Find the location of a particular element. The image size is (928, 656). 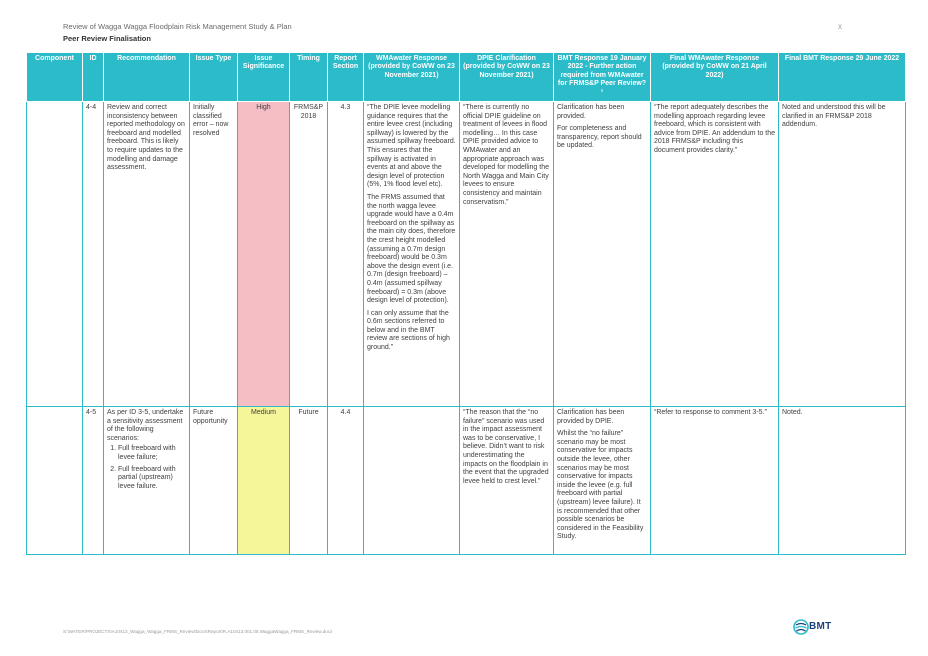

cell-report-section: 4.4 is located at coordinates (345, 481).